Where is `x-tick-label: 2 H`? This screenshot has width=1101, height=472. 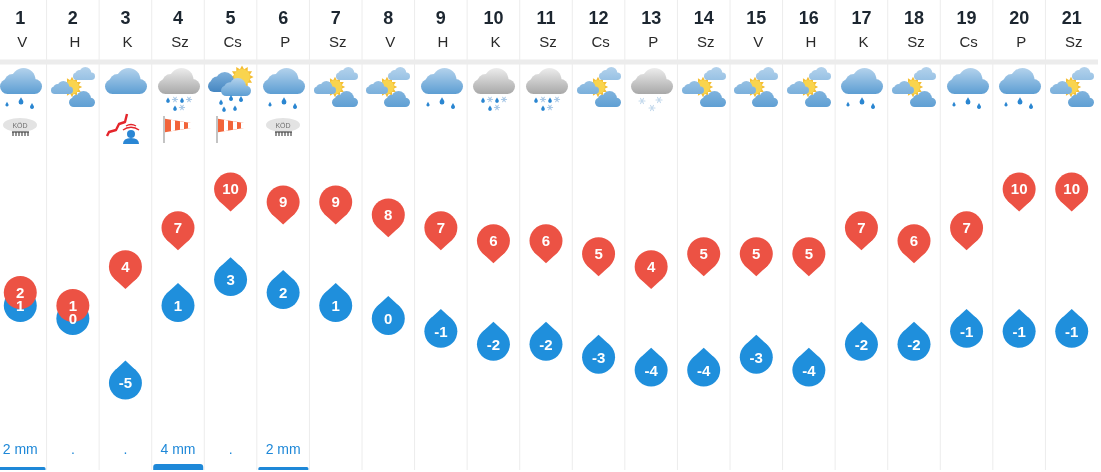
x-tick-label: 2 H is located at coordinates (73, 29).